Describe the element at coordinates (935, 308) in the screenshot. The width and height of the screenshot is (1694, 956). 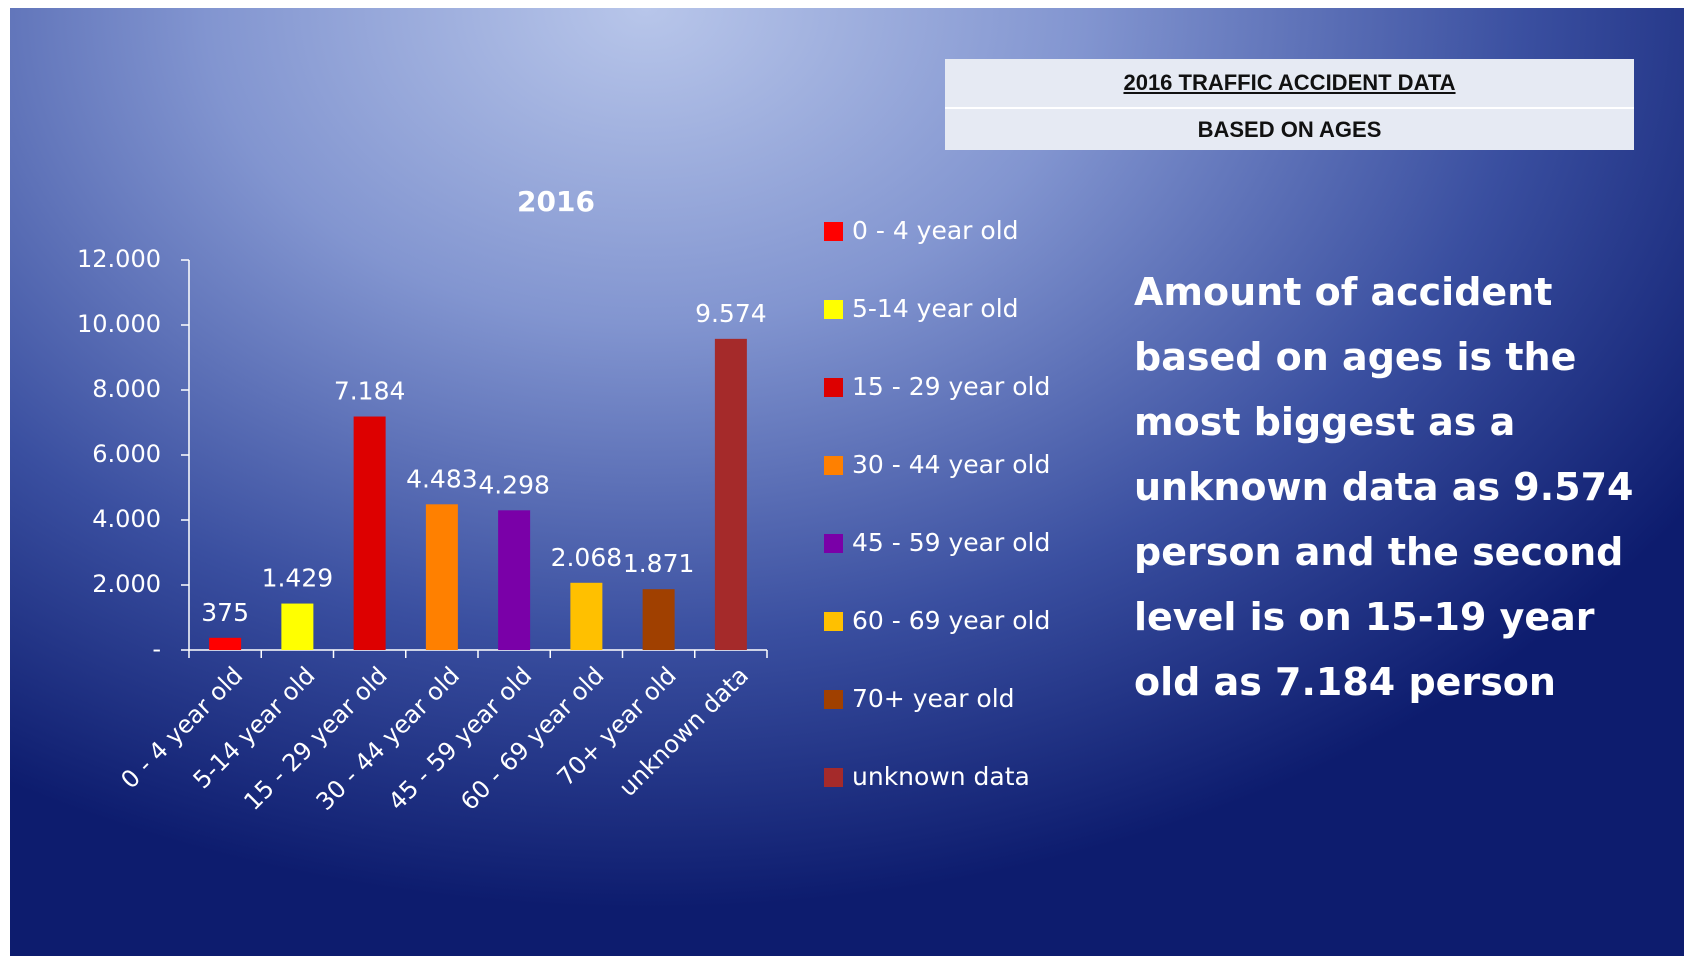
I see `legend-label: 5-14 year old` at that location.